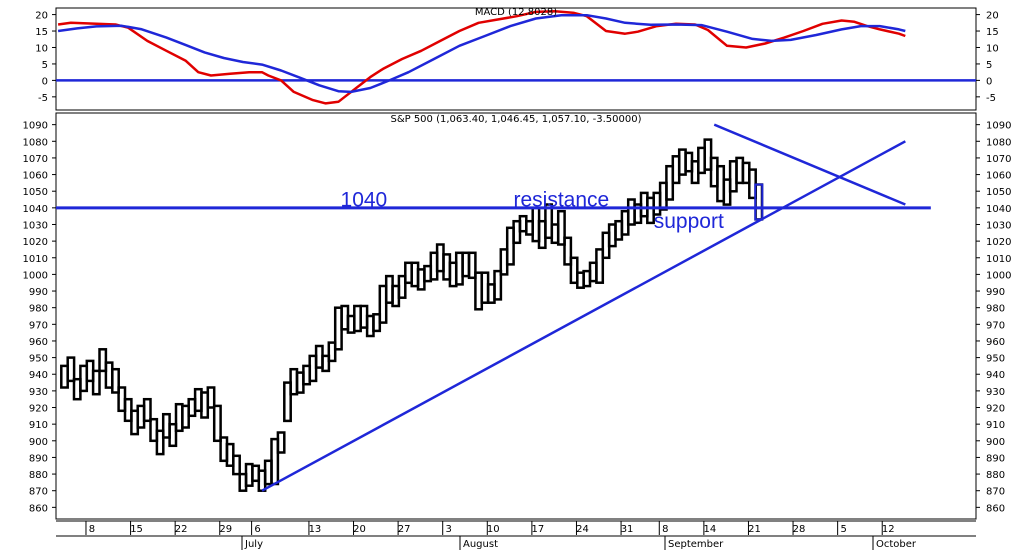 The image size is (1032, 555). I want to click on macd-signal-line, so click(481, 57).